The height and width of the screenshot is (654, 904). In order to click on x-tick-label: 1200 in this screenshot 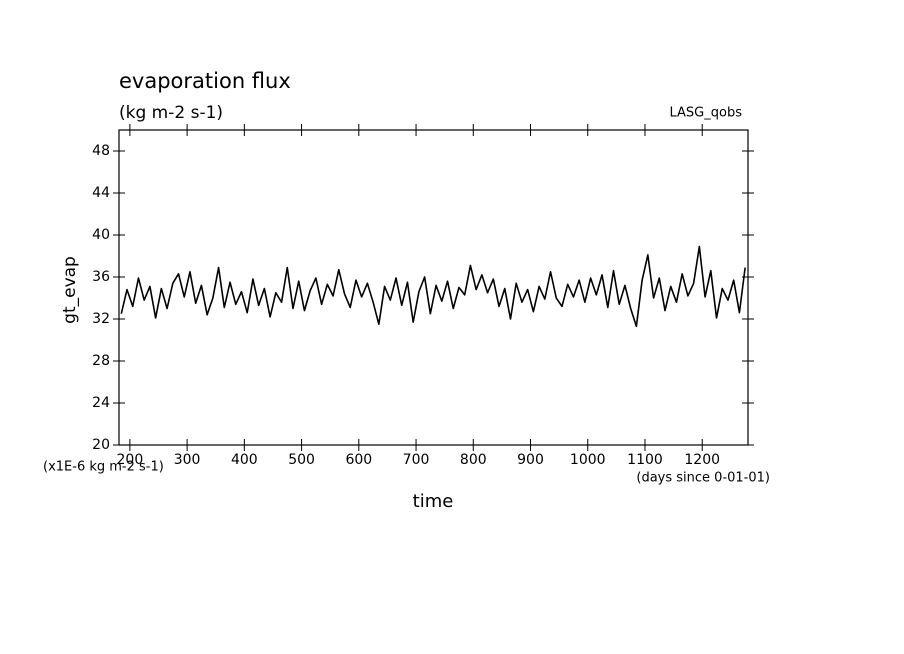, I will do `click(702, 460)`.